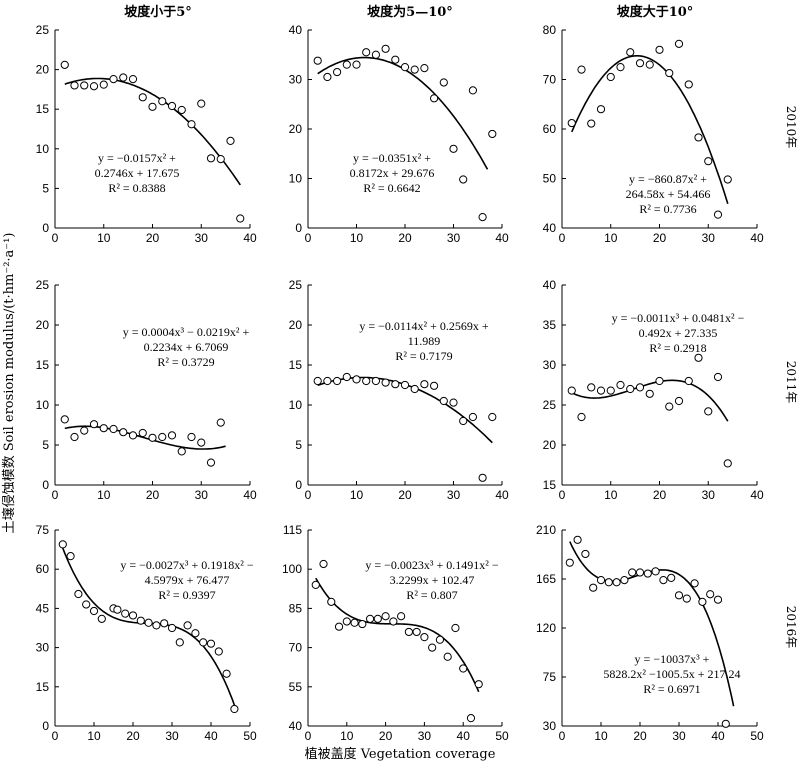  What do you see at coordinates (671, 689) in the screenshot?
I see `equation-line: R² = 0.6971` at bounding box center [671, 689].